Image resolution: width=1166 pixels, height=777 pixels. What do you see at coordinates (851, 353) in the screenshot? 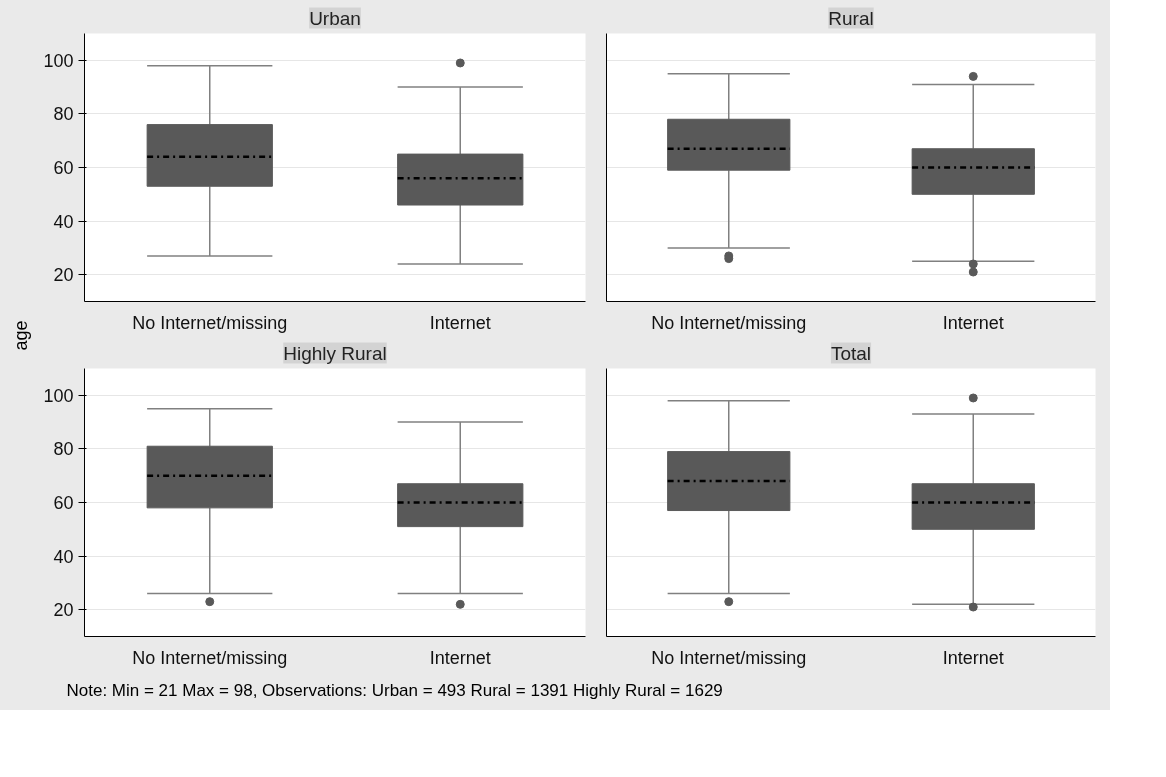
I see `chart-title: Total` at bounding box center [851, 353].